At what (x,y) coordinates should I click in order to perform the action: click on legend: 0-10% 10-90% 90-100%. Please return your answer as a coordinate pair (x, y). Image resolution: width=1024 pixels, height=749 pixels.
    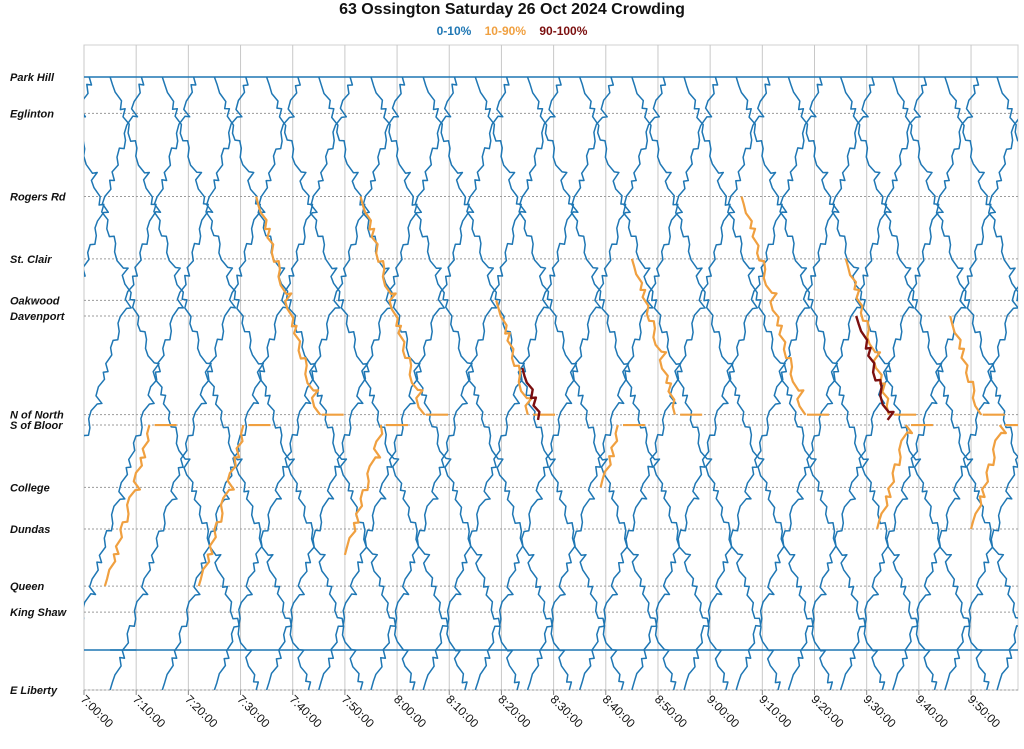
    Looking at the image, I should click on (512, 31).